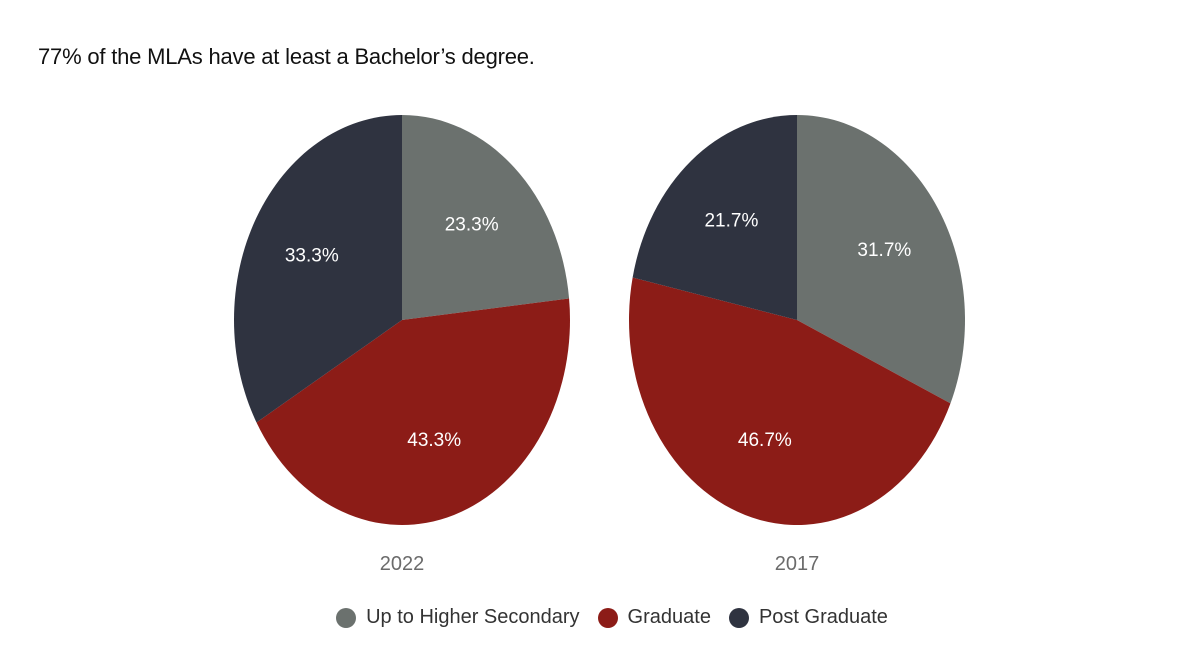 This screenshot has width=1200, height=650. I want to click on legend-label-post-graduate: Post Graduate, so click(823, 617).